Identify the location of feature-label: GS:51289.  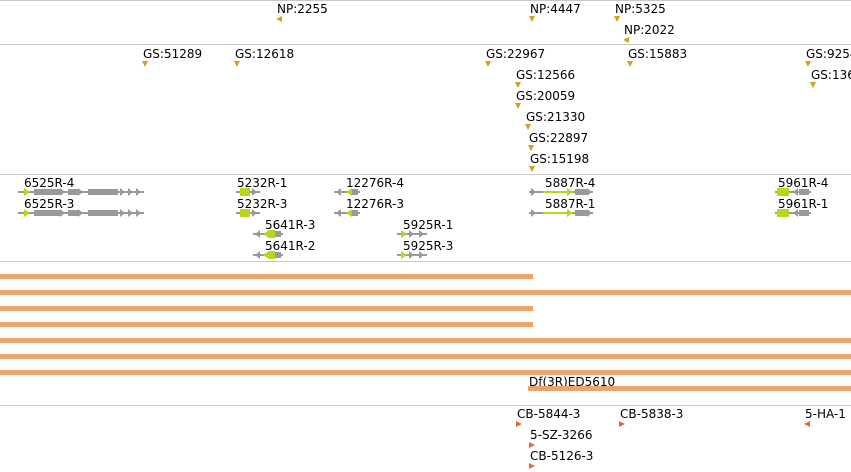
(173, 54).